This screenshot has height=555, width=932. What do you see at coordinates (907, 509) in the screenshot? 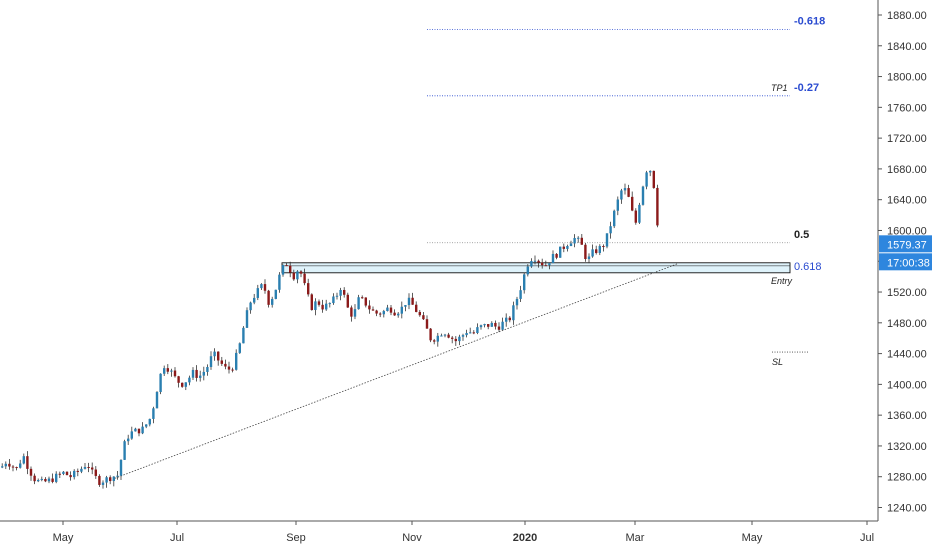
I see `y-tick-label: 1240.00` at bounding box center [907, 509].